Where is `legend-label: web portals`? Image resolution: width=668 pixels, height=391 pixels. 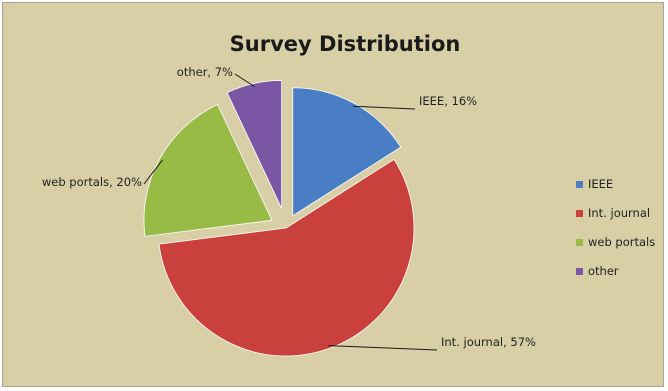 legend-label: web portals is located at coordinates (621, 242).